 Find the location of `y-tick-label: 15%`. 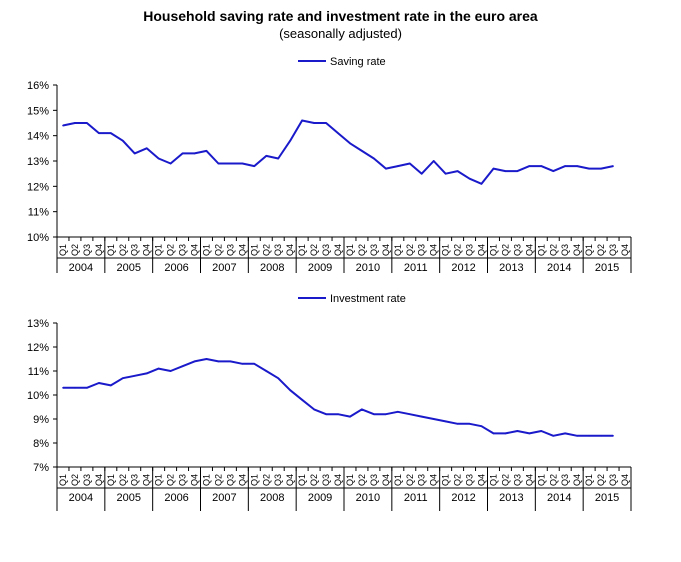

y-tick-label: 15% is located at coordinates (38, 111).